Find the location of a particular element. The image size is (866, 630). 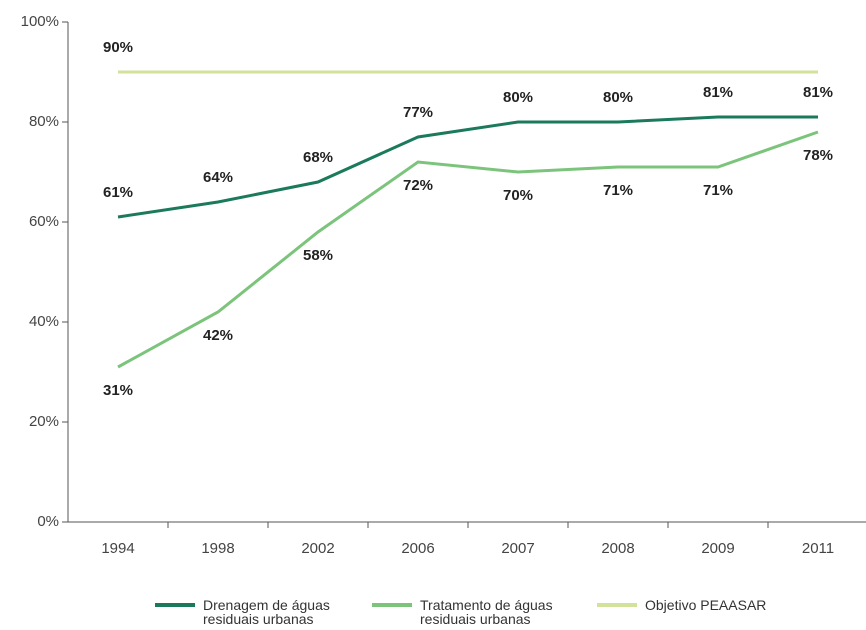

legend-label: Tratamento de águas residuais urbanas is located at coordinates (486, 612).